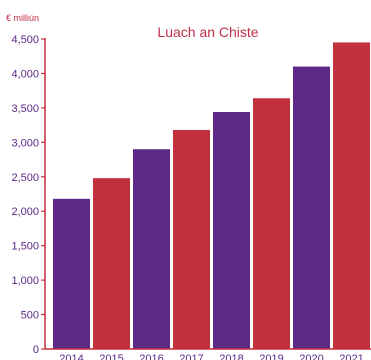  What do you see at coordinates (231, 231) in the screenshot?
I see `bar-2018` at bounding box center [231, 231].